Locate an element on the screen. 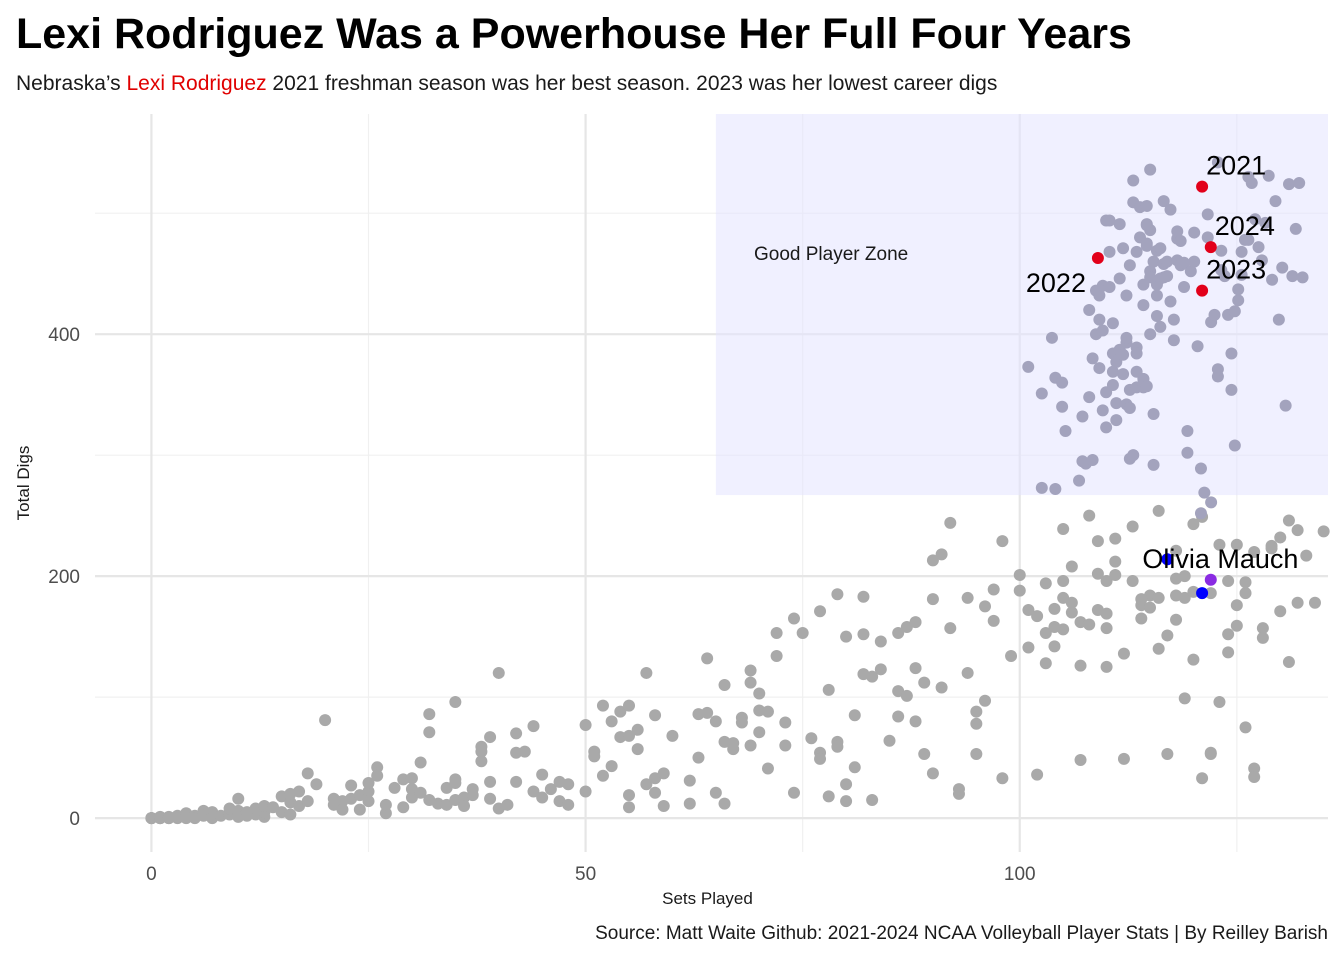 The image size is (1344, 960). good-player-zone-label: Good Player Zone is located at coordinates (831, 254).